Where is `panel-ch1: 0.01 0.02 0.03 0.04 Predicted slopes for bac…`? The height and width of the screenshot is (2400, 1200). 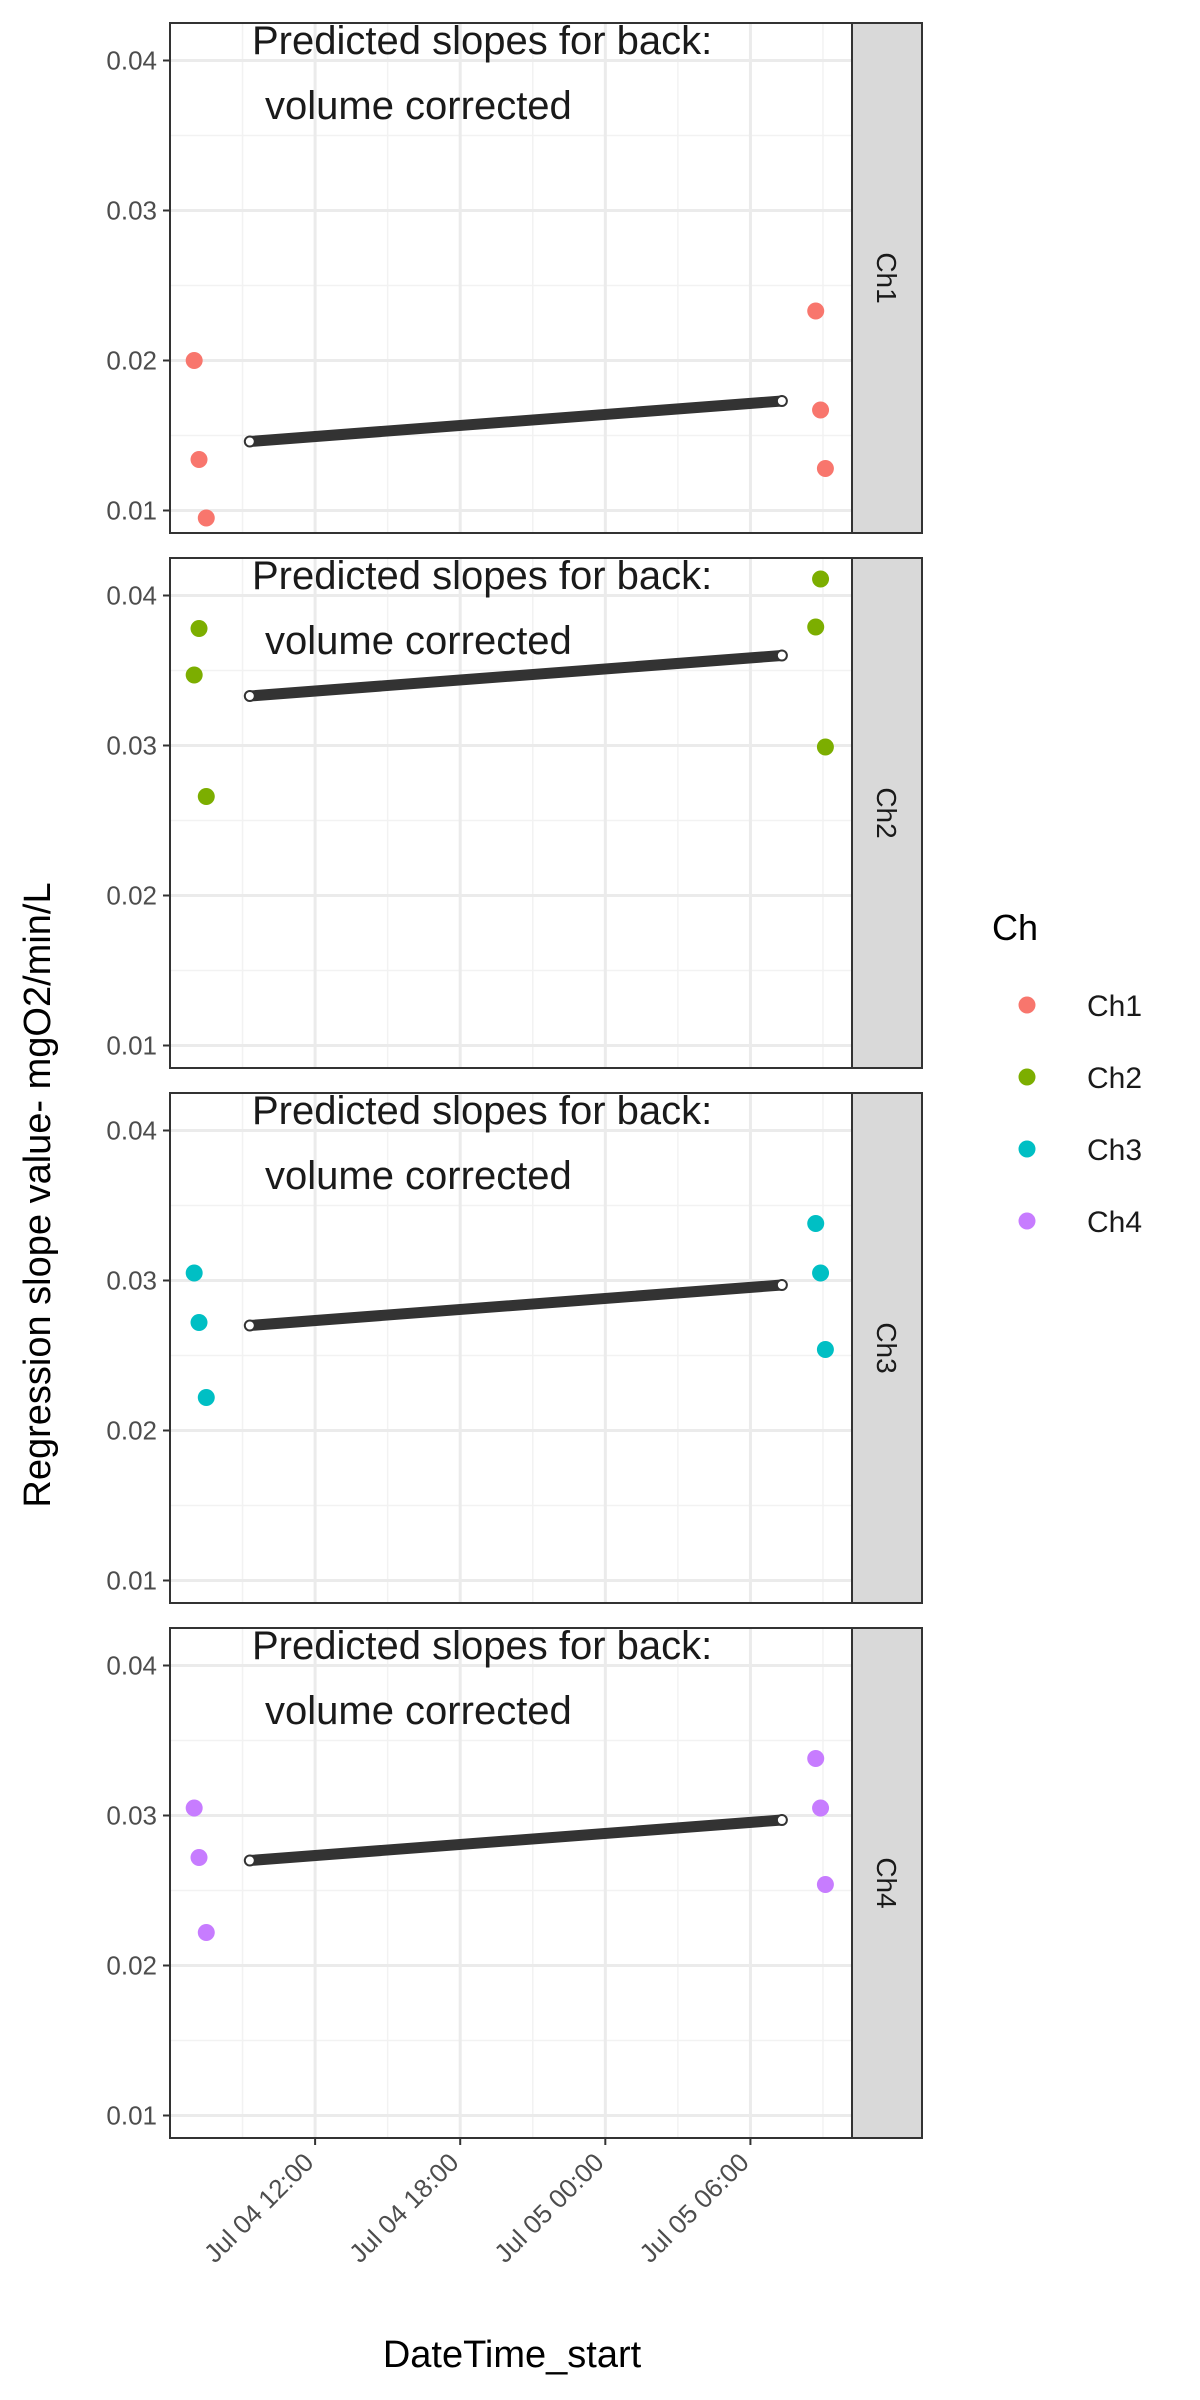 panel-ch1: 0.01 0.02 0.03 0.04 Predicted slopes for bac… is located at coordinates (514, 276).